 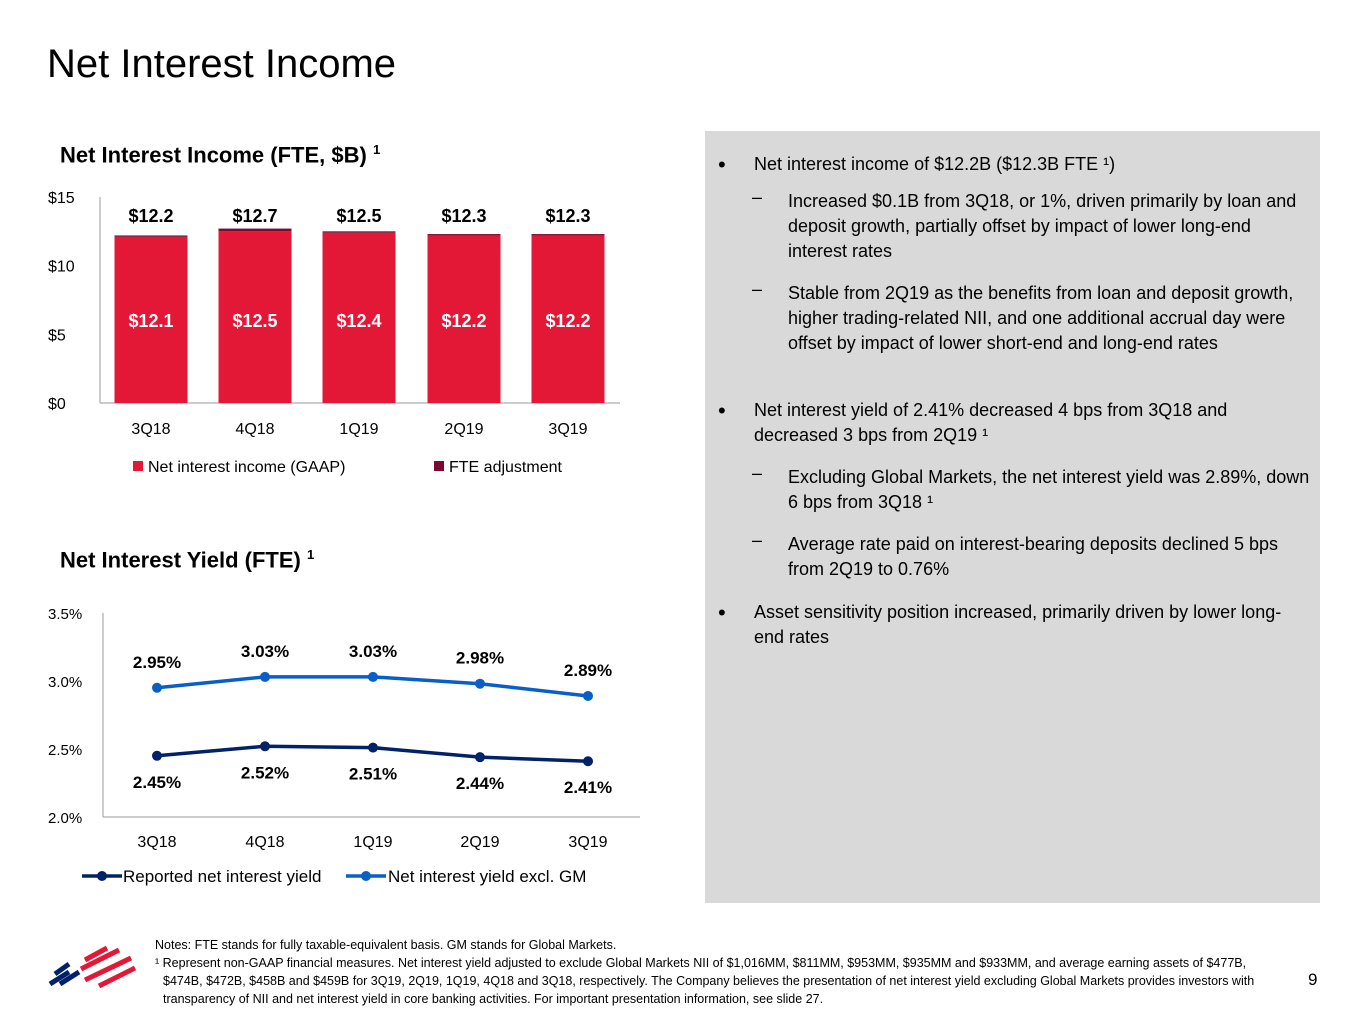 What do you see at coordinates (222, 876) in the screenshot?
I see `legend-label: Reported net interest yield` at bounding box center [222, 876].